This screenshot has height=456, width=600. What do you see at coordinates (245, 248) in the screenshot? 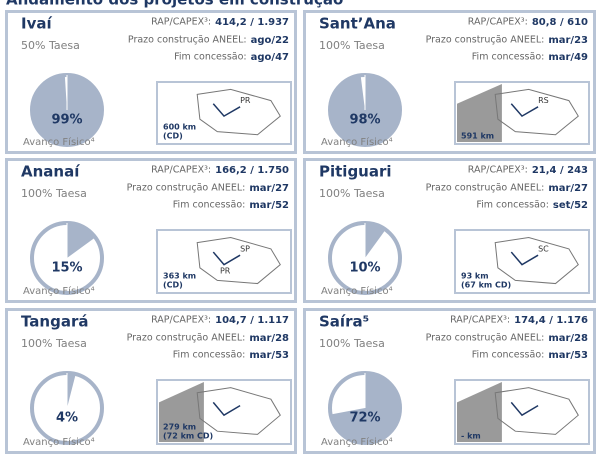
I see `map-label: SP` at bounding box center [245, 248].